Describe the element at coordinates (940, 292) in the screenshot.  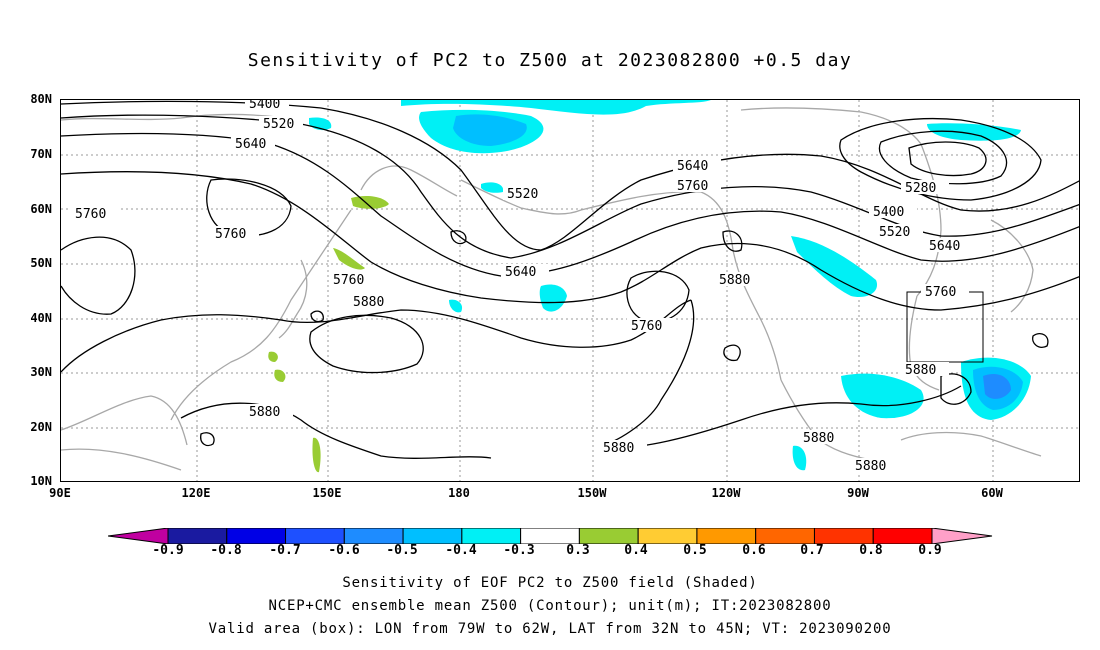
I see `clabel-5760-f: 5760` at that location.